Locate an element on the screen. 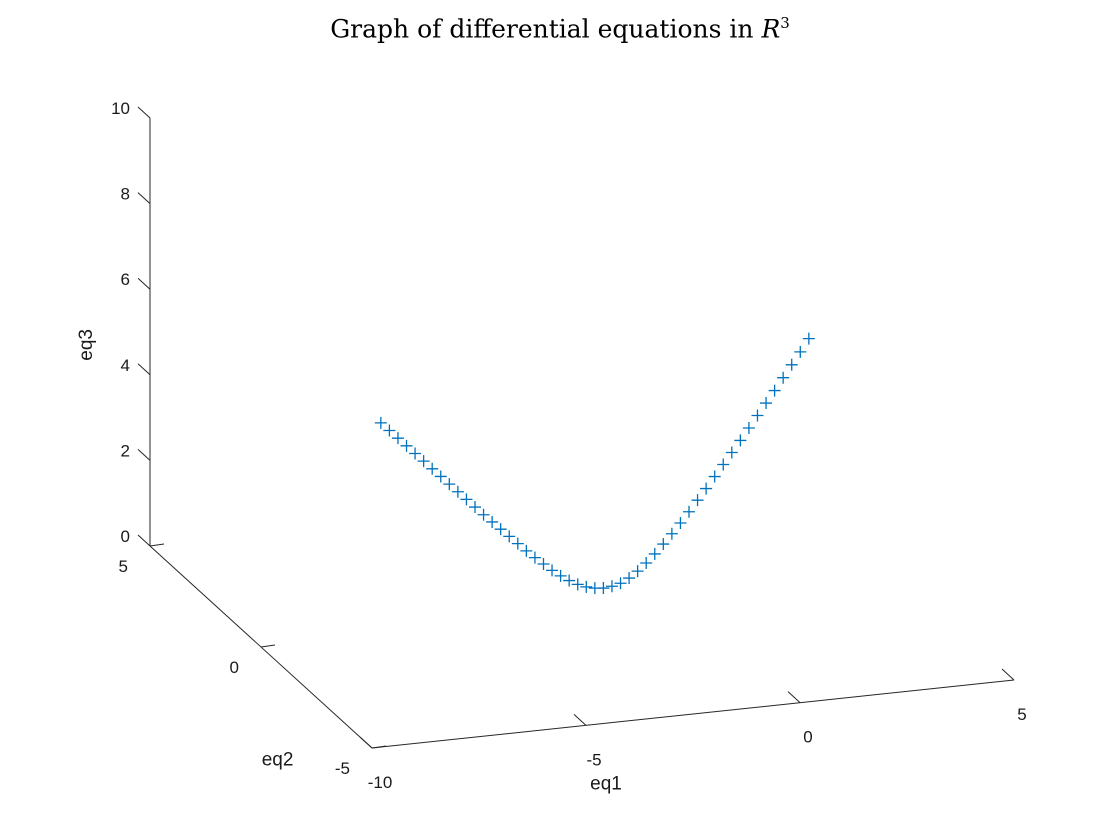 The image size is (1120, 840). y-tick-label: -5 is located at coordinates (342, 768).